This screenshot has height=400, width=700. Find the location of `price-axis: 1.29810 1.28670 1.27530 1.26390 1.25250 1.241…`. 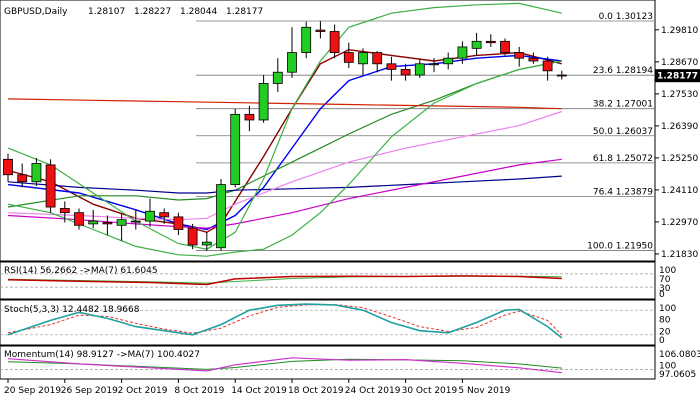

price-axis: 1.29810 1.28670 1.27530 1.26390 1.25250 1.241… is located at coordinates (676, 143).